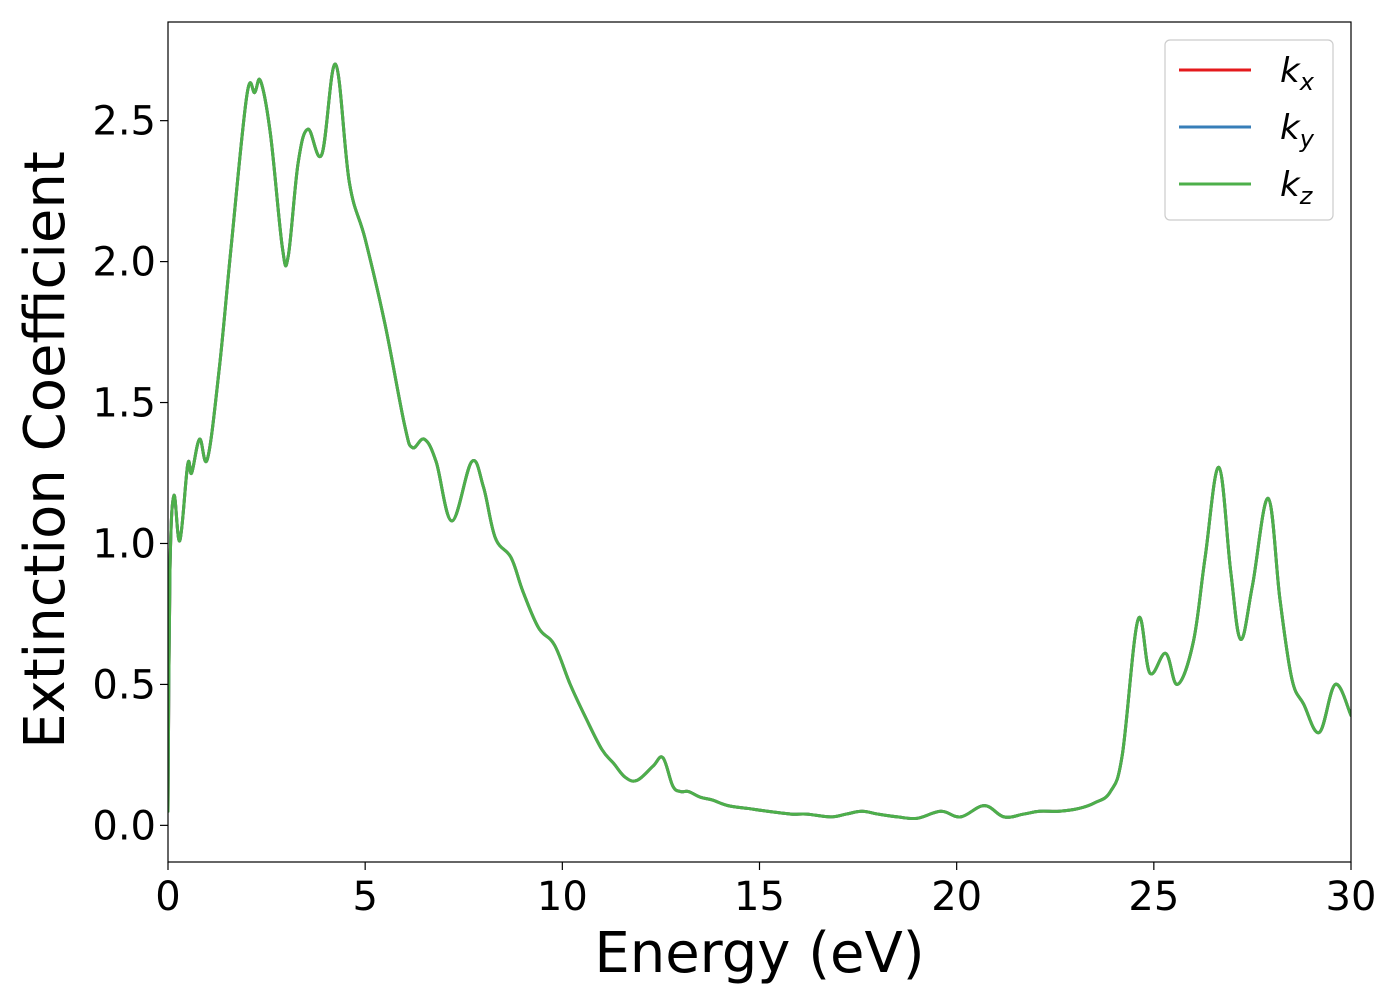 This screenshot has height=1000, width=1400. I want to click on y-axis-title: Extinction Coefficient, so click(45, 450).